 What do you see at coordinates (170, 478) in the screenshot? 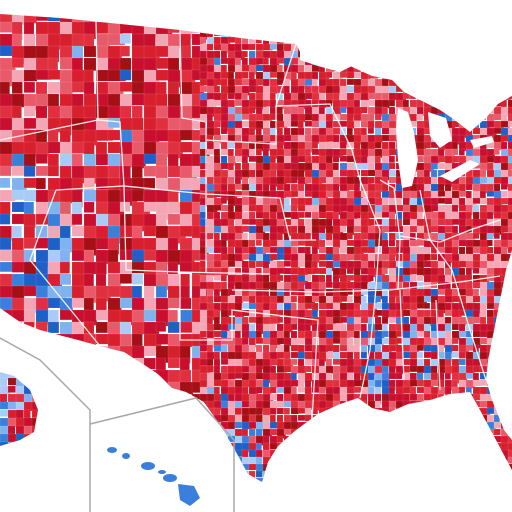
I see `island` at bounding box center [170, 478].